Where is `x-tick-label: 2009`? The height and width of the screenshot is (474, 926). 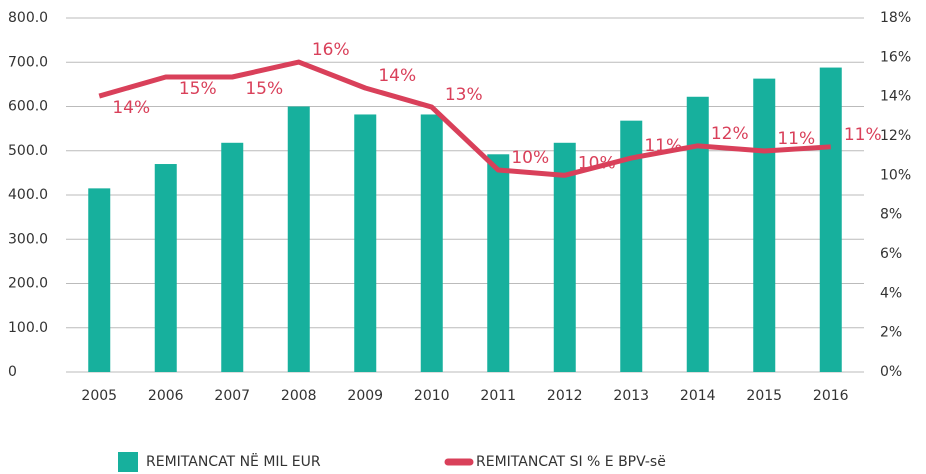
x-tick-label: 2009 is located at coordinates (365, 396).